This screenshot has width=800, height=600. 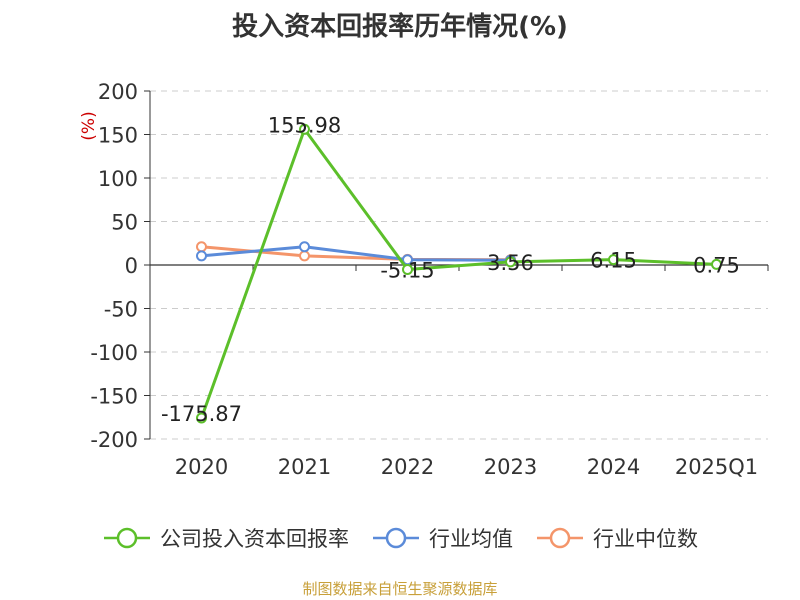 I want to click on data-label: -175.87, so click(x=201, y=414).